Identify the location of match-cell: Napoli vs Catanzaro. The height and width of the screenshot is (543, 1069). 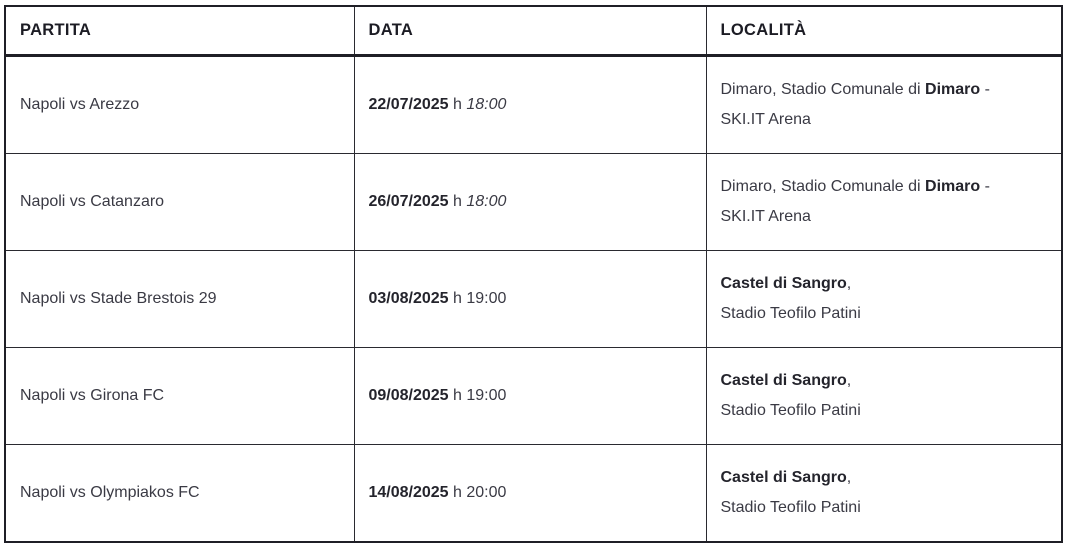
(180, 202).